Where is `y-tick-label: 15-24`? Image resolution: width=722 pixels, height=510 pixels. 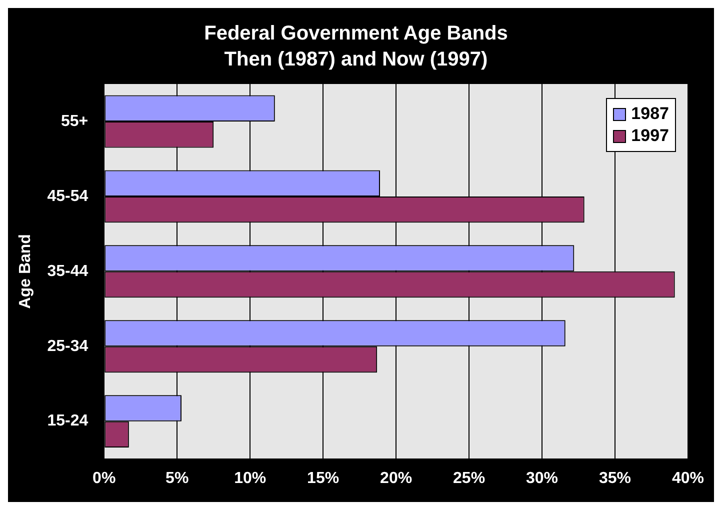
y-tick-label: 15-24 is located at coordinates (67, 421).